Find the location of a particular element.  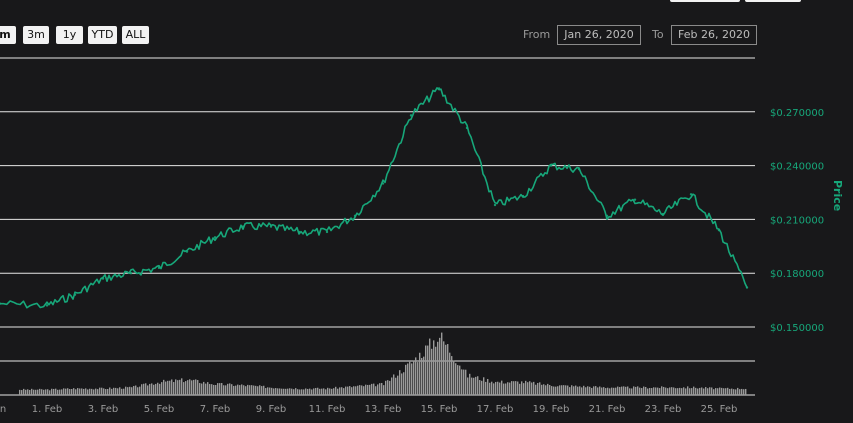

range-button-1y: 1y is located at coordinates (69, 35).